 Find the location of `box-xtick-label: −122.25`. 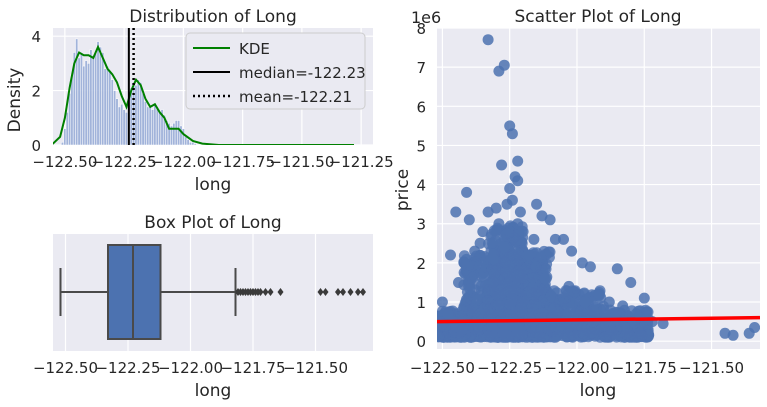

box-xtick-label: −122.25 is located at coordinates (127, 368).